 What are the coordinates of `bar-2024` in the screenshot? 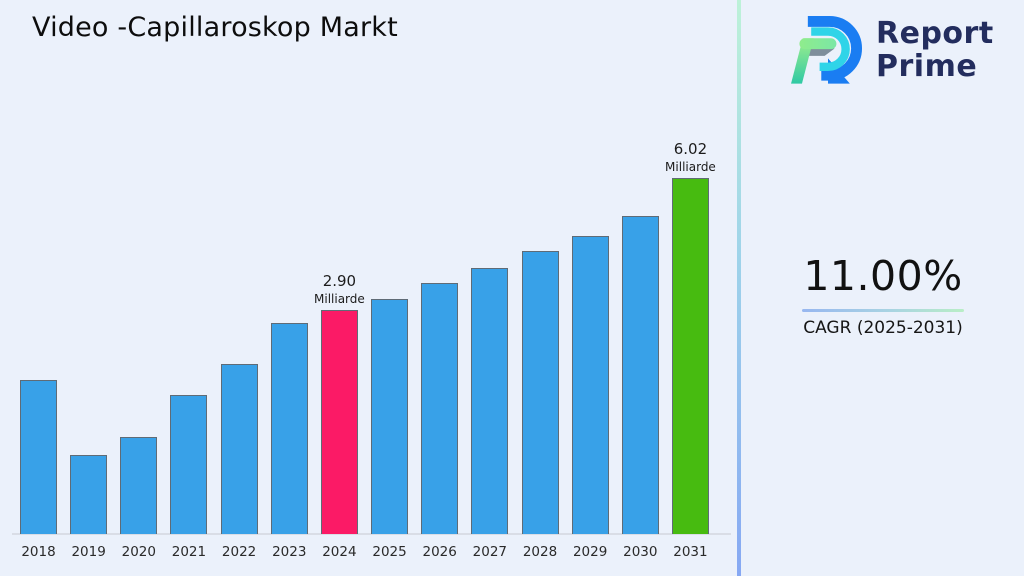 It's located at (339, 422).